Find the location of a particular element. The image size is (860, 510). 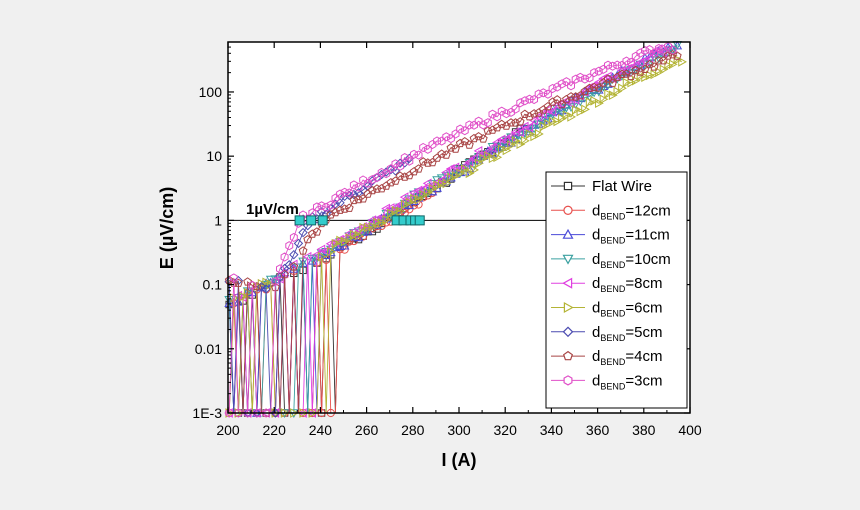

x-tick-label: 340 is located at coordinates (552, 430).